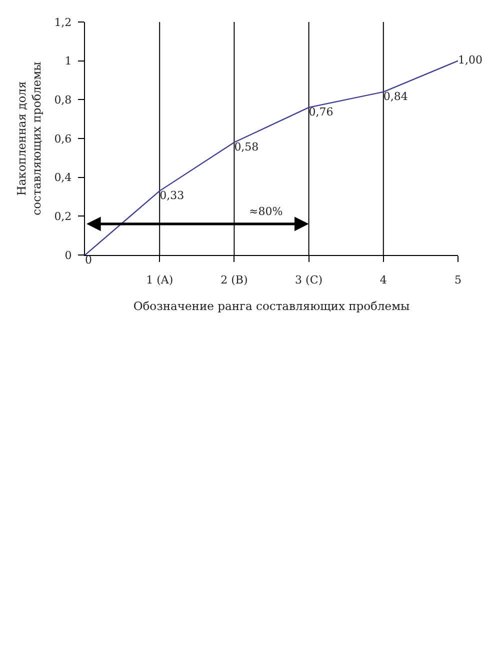  I want to click on y-tick-label: 0,8, so click(63, 100).